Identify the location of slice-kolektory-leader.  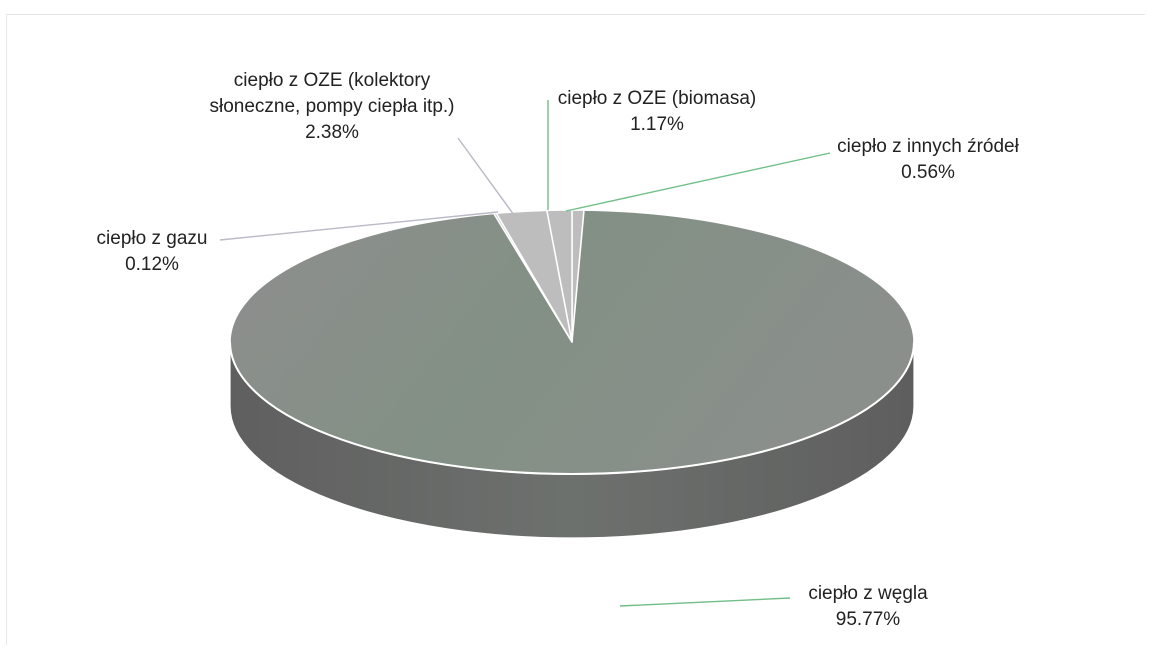
(486, 176).